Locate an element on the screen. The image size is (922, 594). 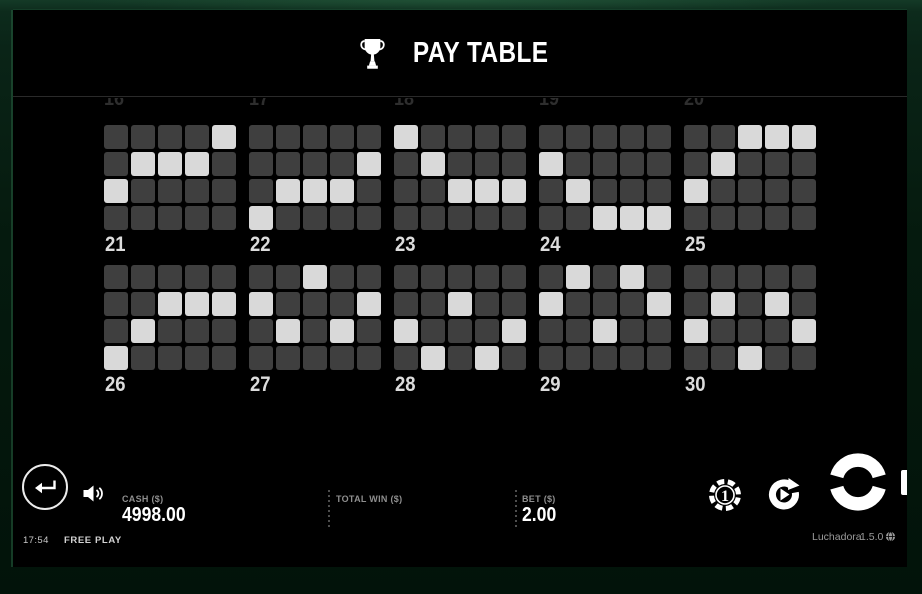
spin-button is located at coordinates (858, 482).